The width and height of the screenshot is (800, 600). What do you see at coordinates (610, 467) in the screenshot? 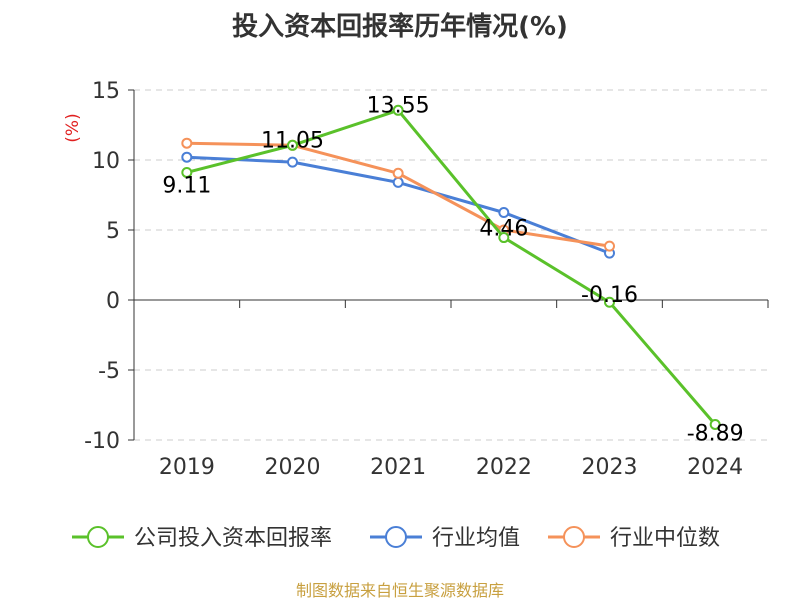
I see `x-tick-label: 2023` at bounding box center [610, 467].